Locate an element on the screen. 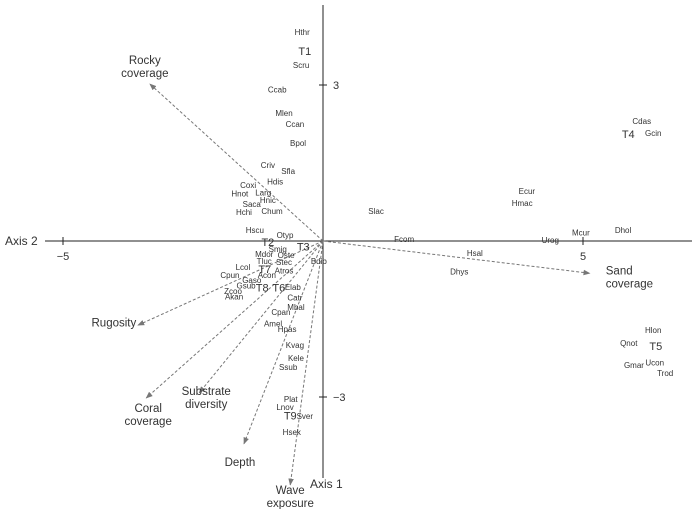 This screenshot has height=509, width=700. species-point: Sver is located at coordinates (305, 416).